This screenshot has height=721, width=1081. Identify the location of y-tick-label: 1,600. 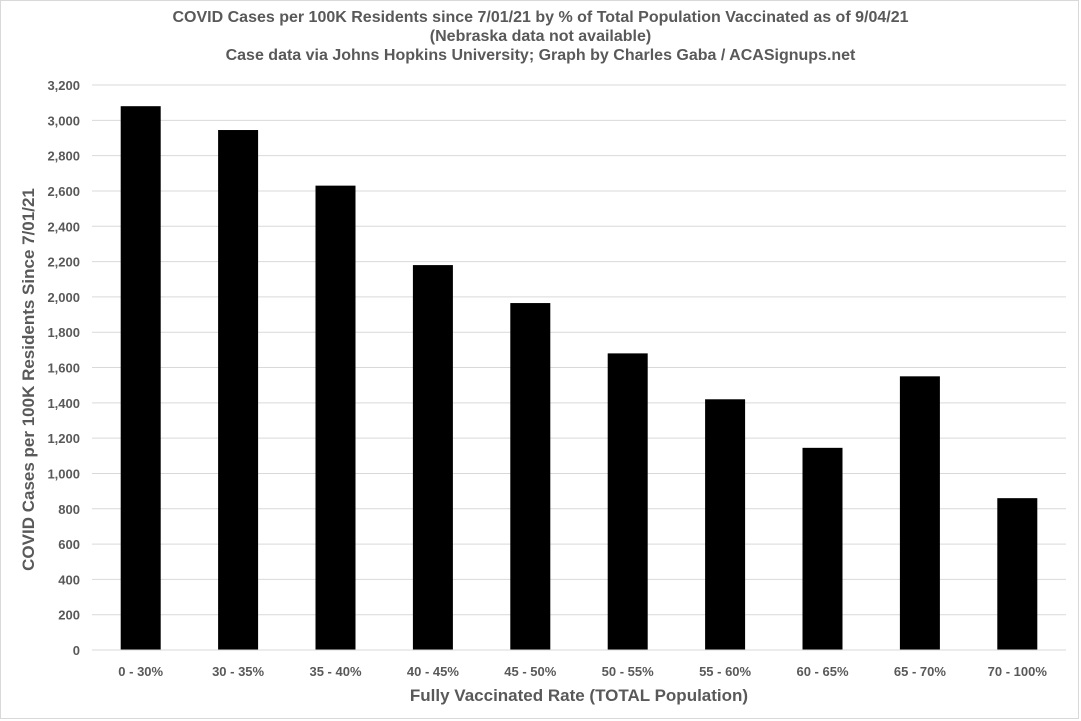
(63, 368).